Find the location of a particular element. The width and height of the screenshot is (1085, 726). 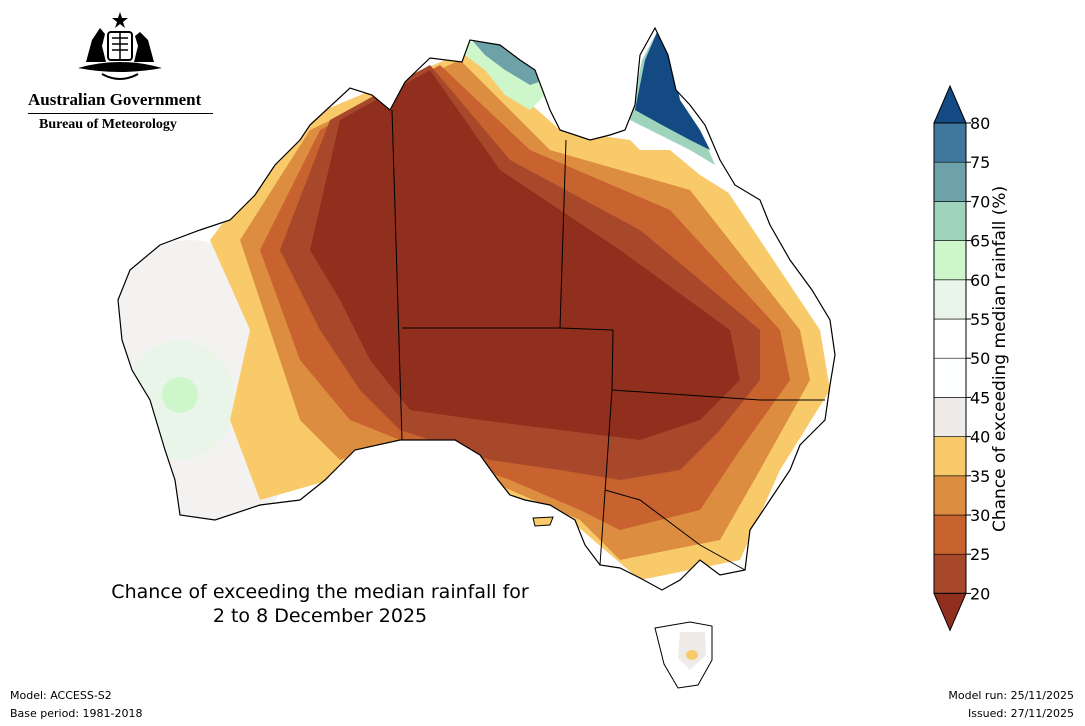

colorbar-tick-label: 50 is located at coordinates (980, 358).